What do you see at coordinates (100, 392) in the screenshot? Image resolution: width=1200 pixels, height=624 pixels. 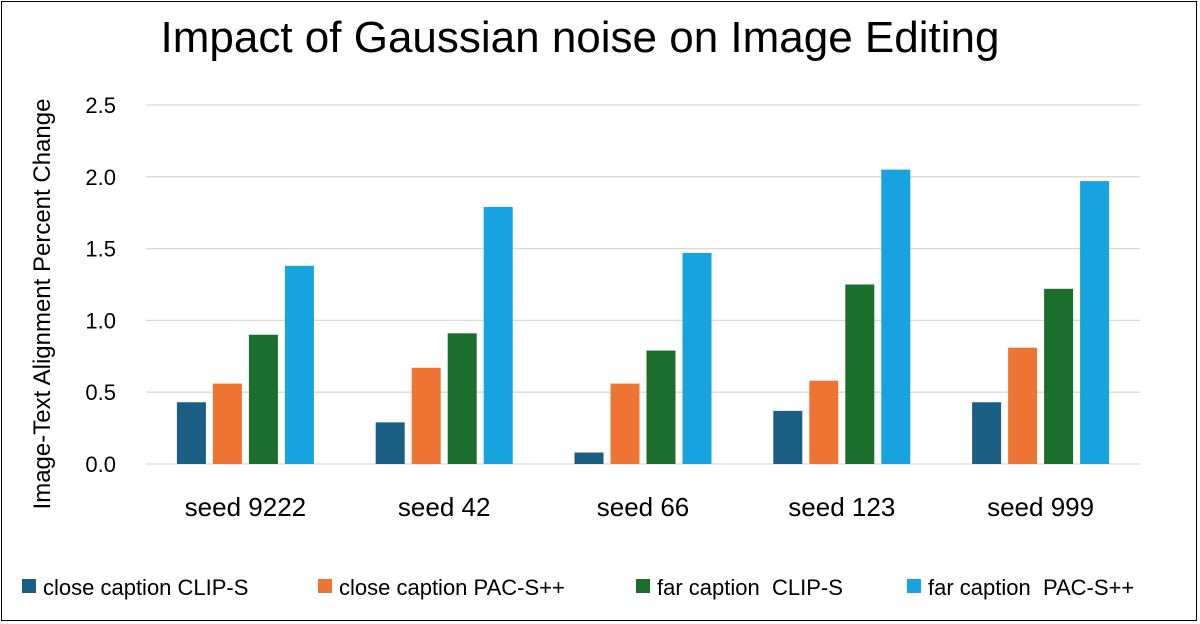 I see `y-tick-label: 0.5` at bounding box center [100, 392].